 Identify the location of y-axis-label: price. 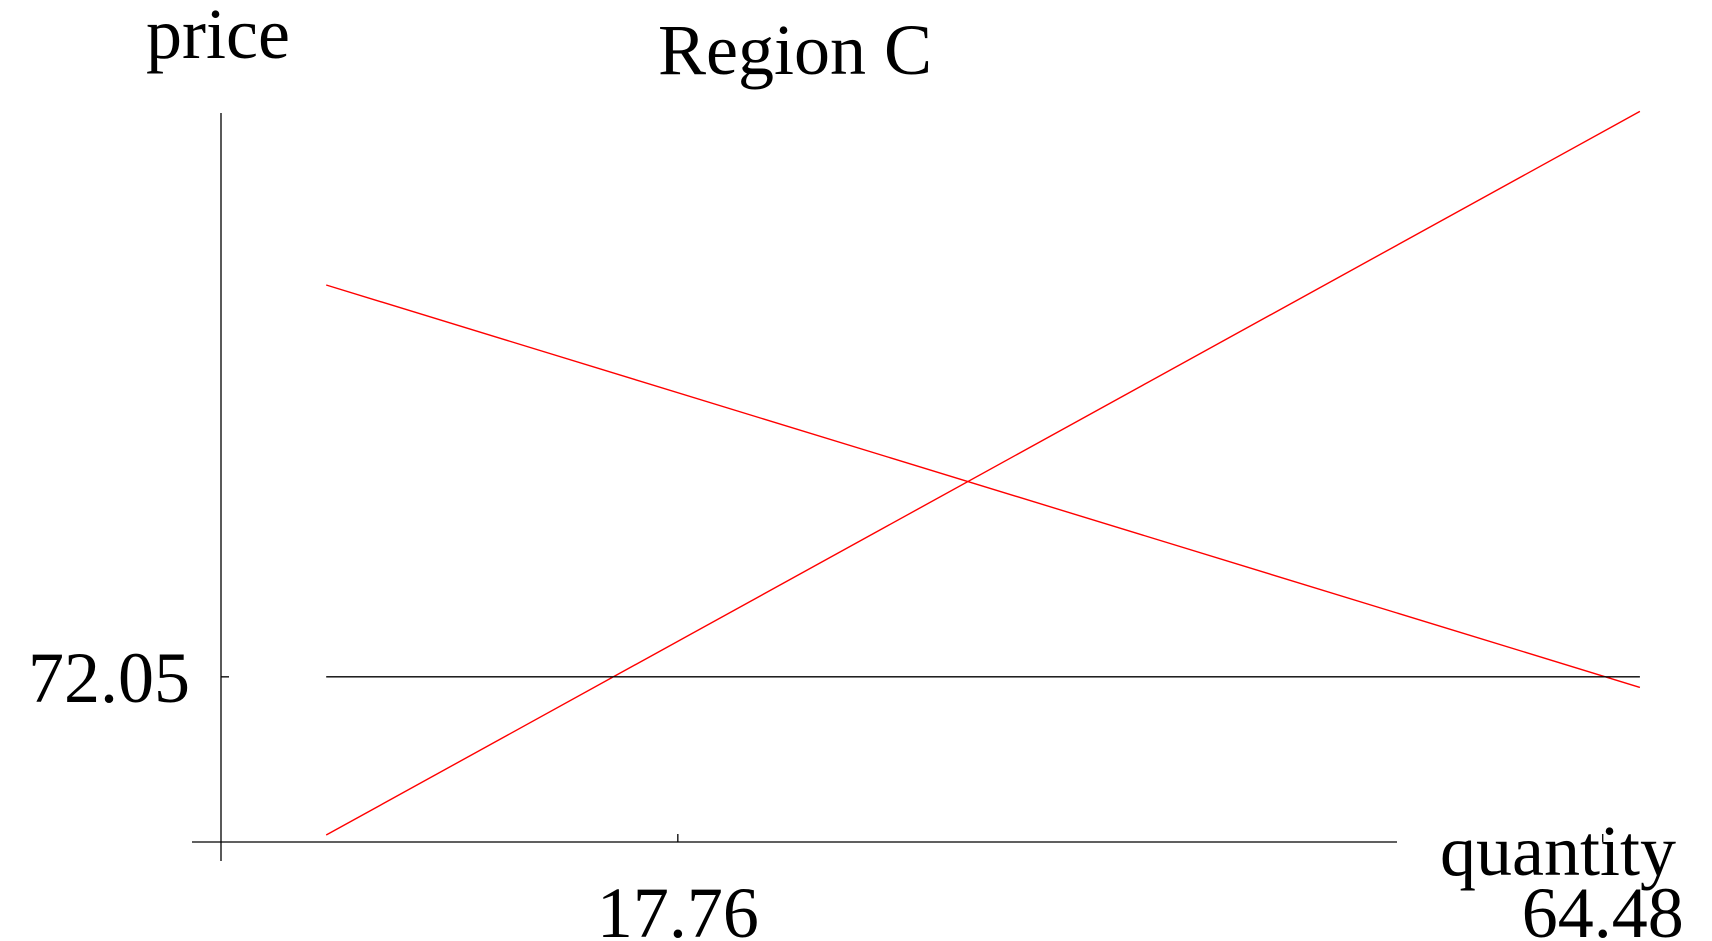
(218, 37).